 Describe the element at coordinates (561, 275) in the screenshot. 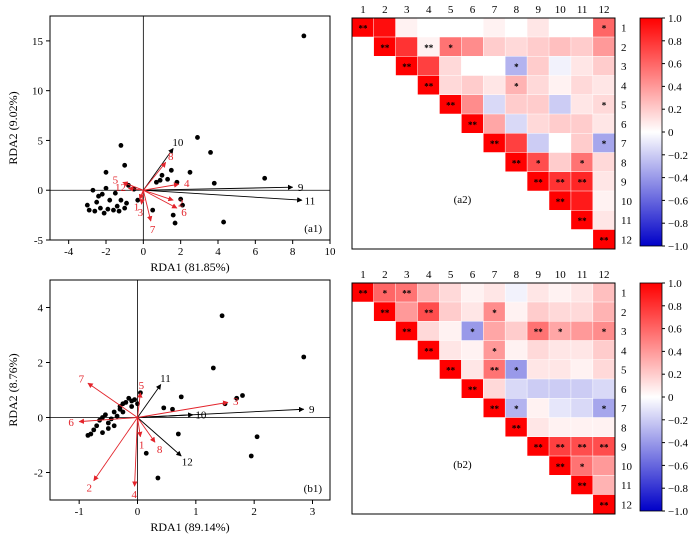

I see `column-label: 10` at that location.